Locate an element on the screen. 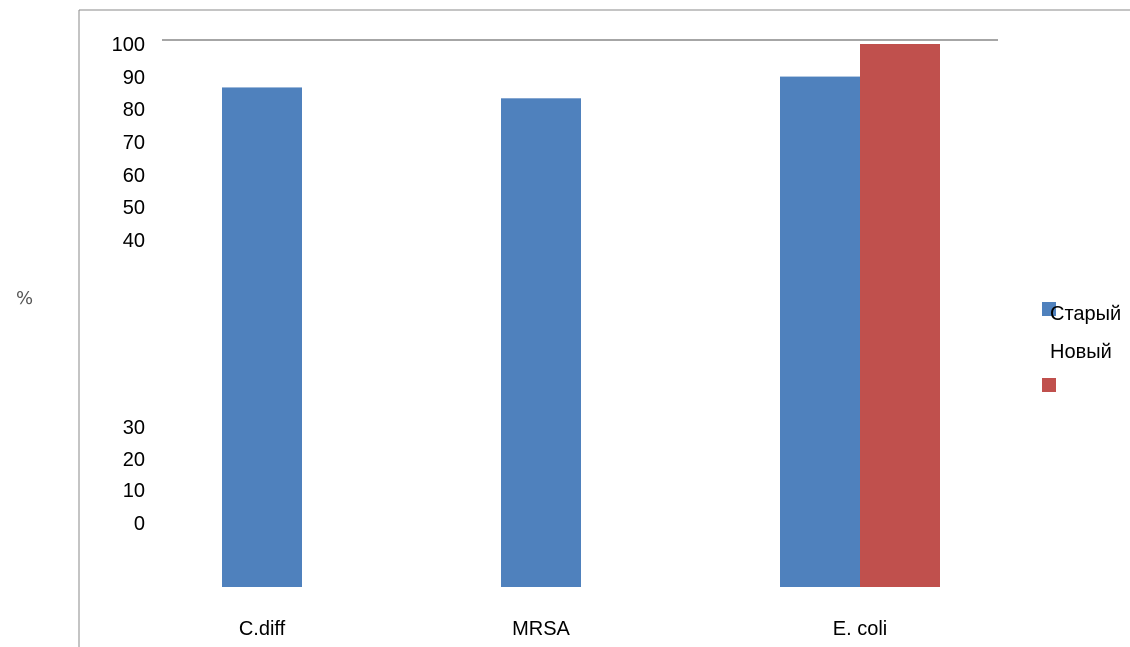  y-tick-label: 50 is located at coordinates (134, 208).